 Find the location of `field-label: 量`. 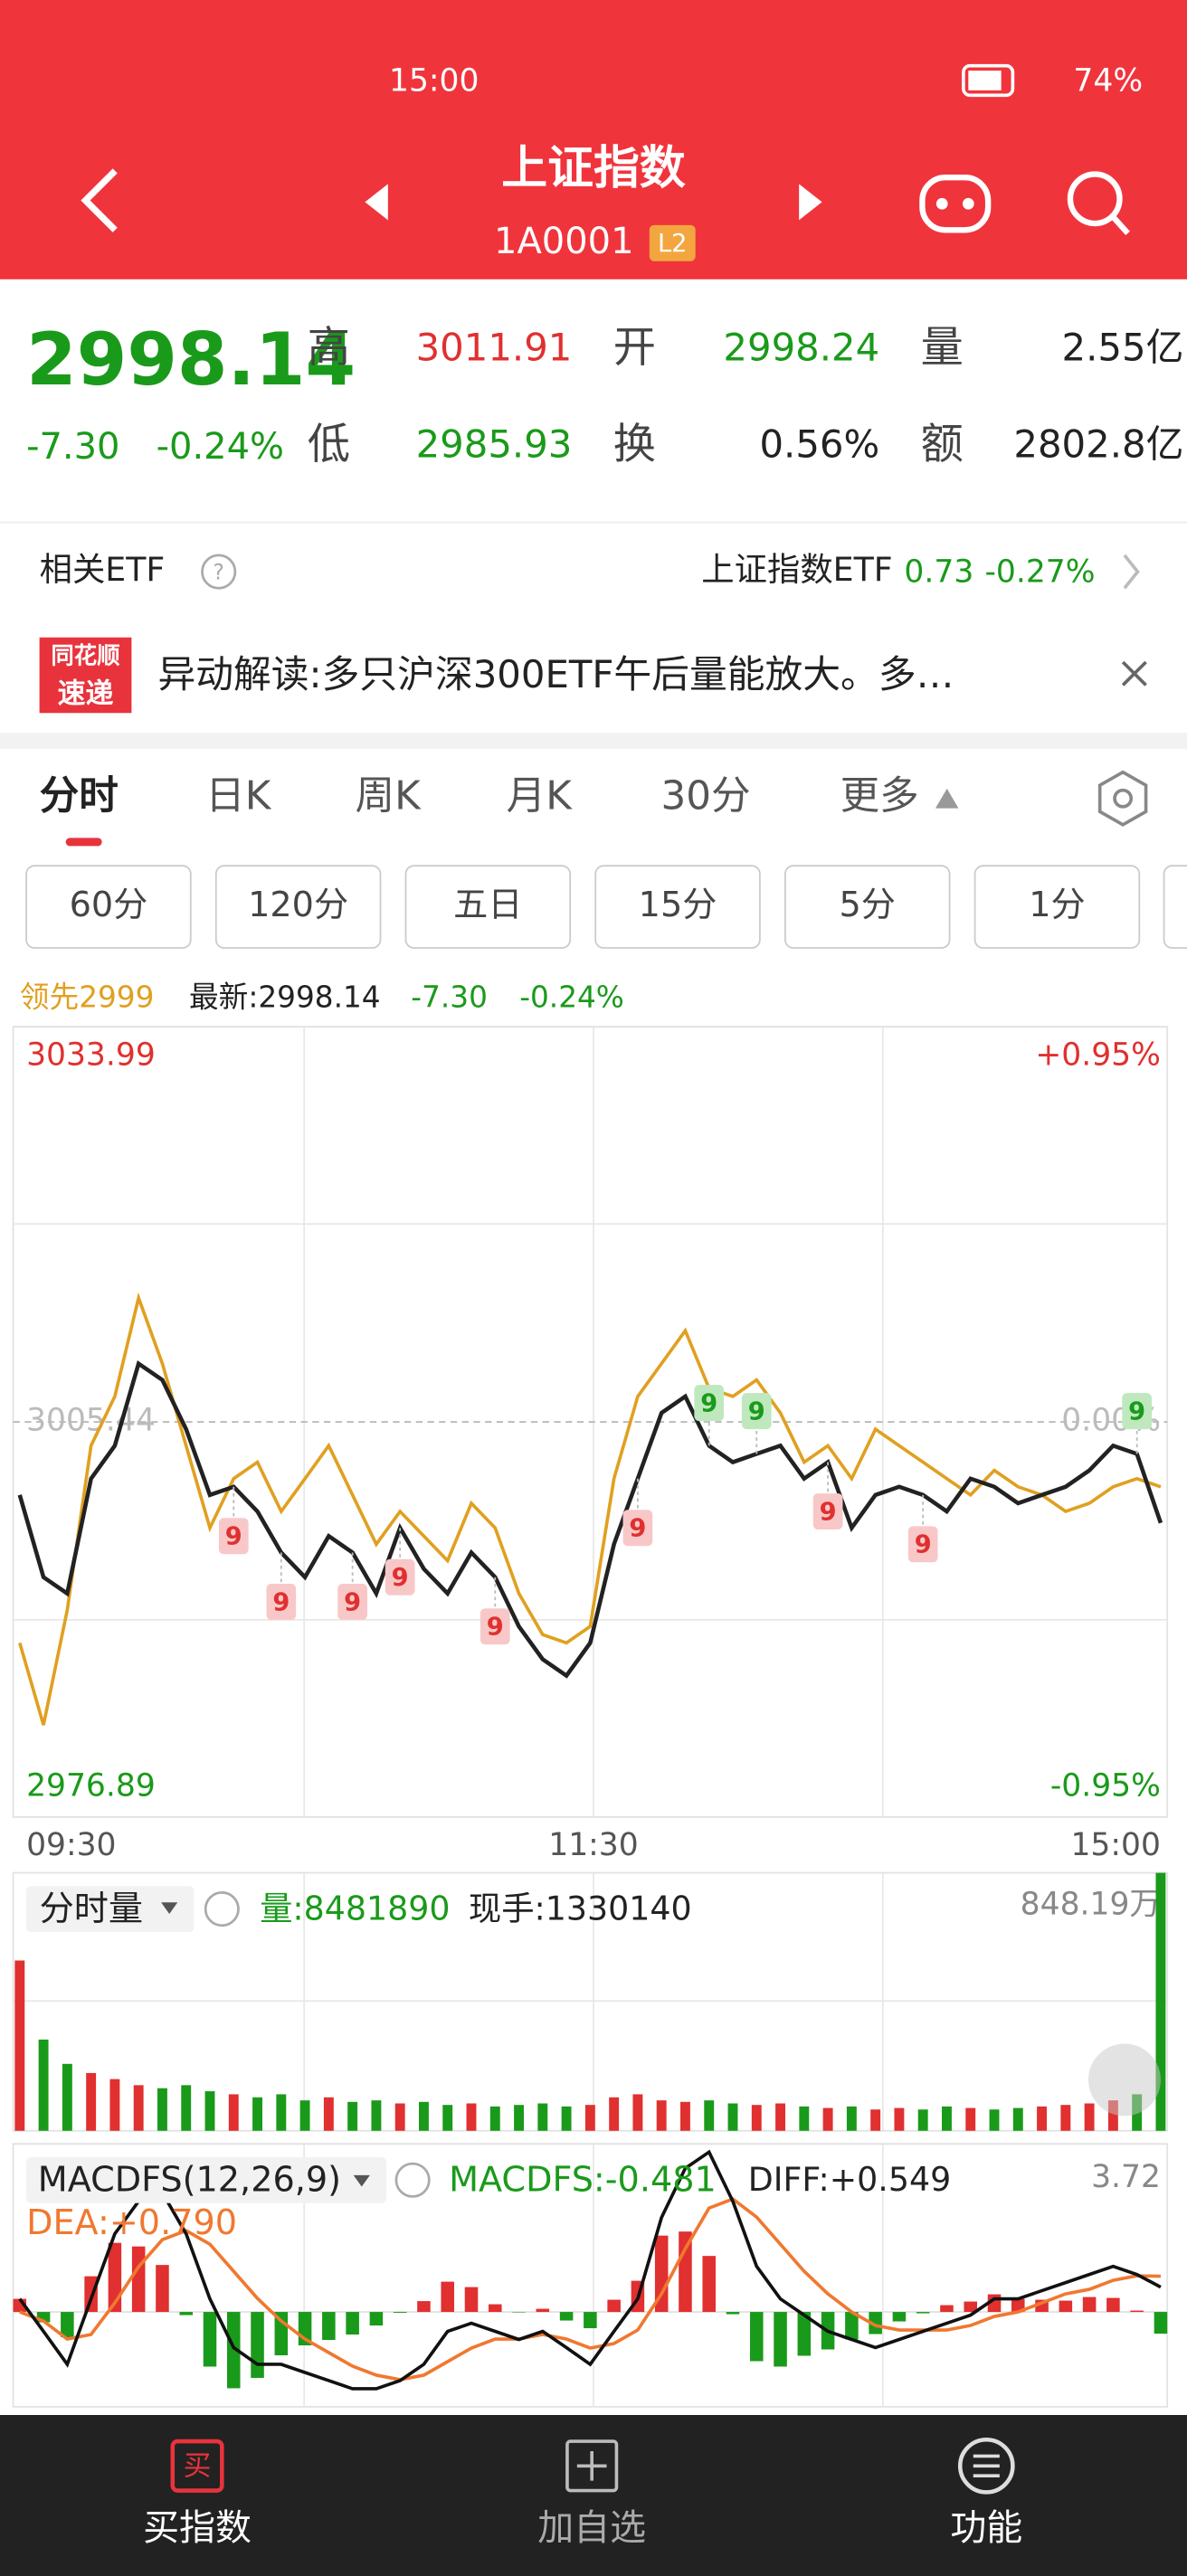

field-label: 量 is located at coordinates (942, 348).